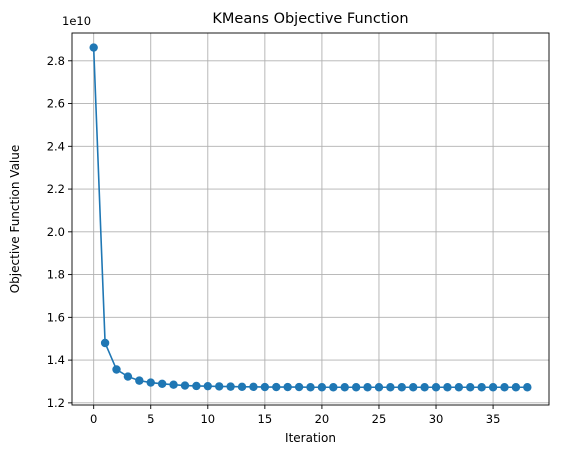  I want to click on x-tick-label: 10, so click(207, 419).